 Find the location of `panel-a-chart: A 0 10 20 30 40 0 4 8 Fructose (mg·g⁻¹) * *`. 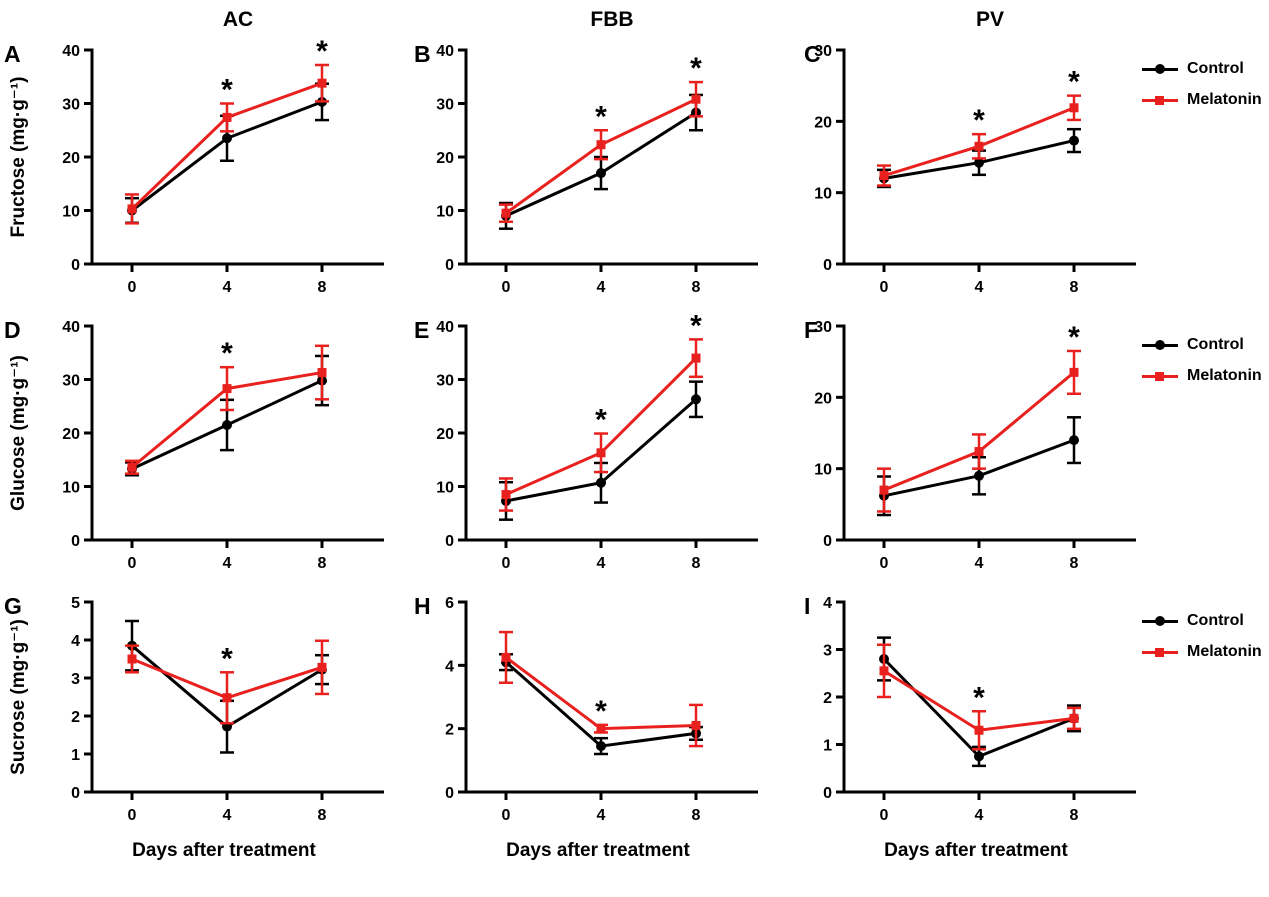

panel-a-chart: A 0 10 20 30 40 0 4 8 Fructose (mg·g⁻¹) * * is located at coordinates (194, 165).